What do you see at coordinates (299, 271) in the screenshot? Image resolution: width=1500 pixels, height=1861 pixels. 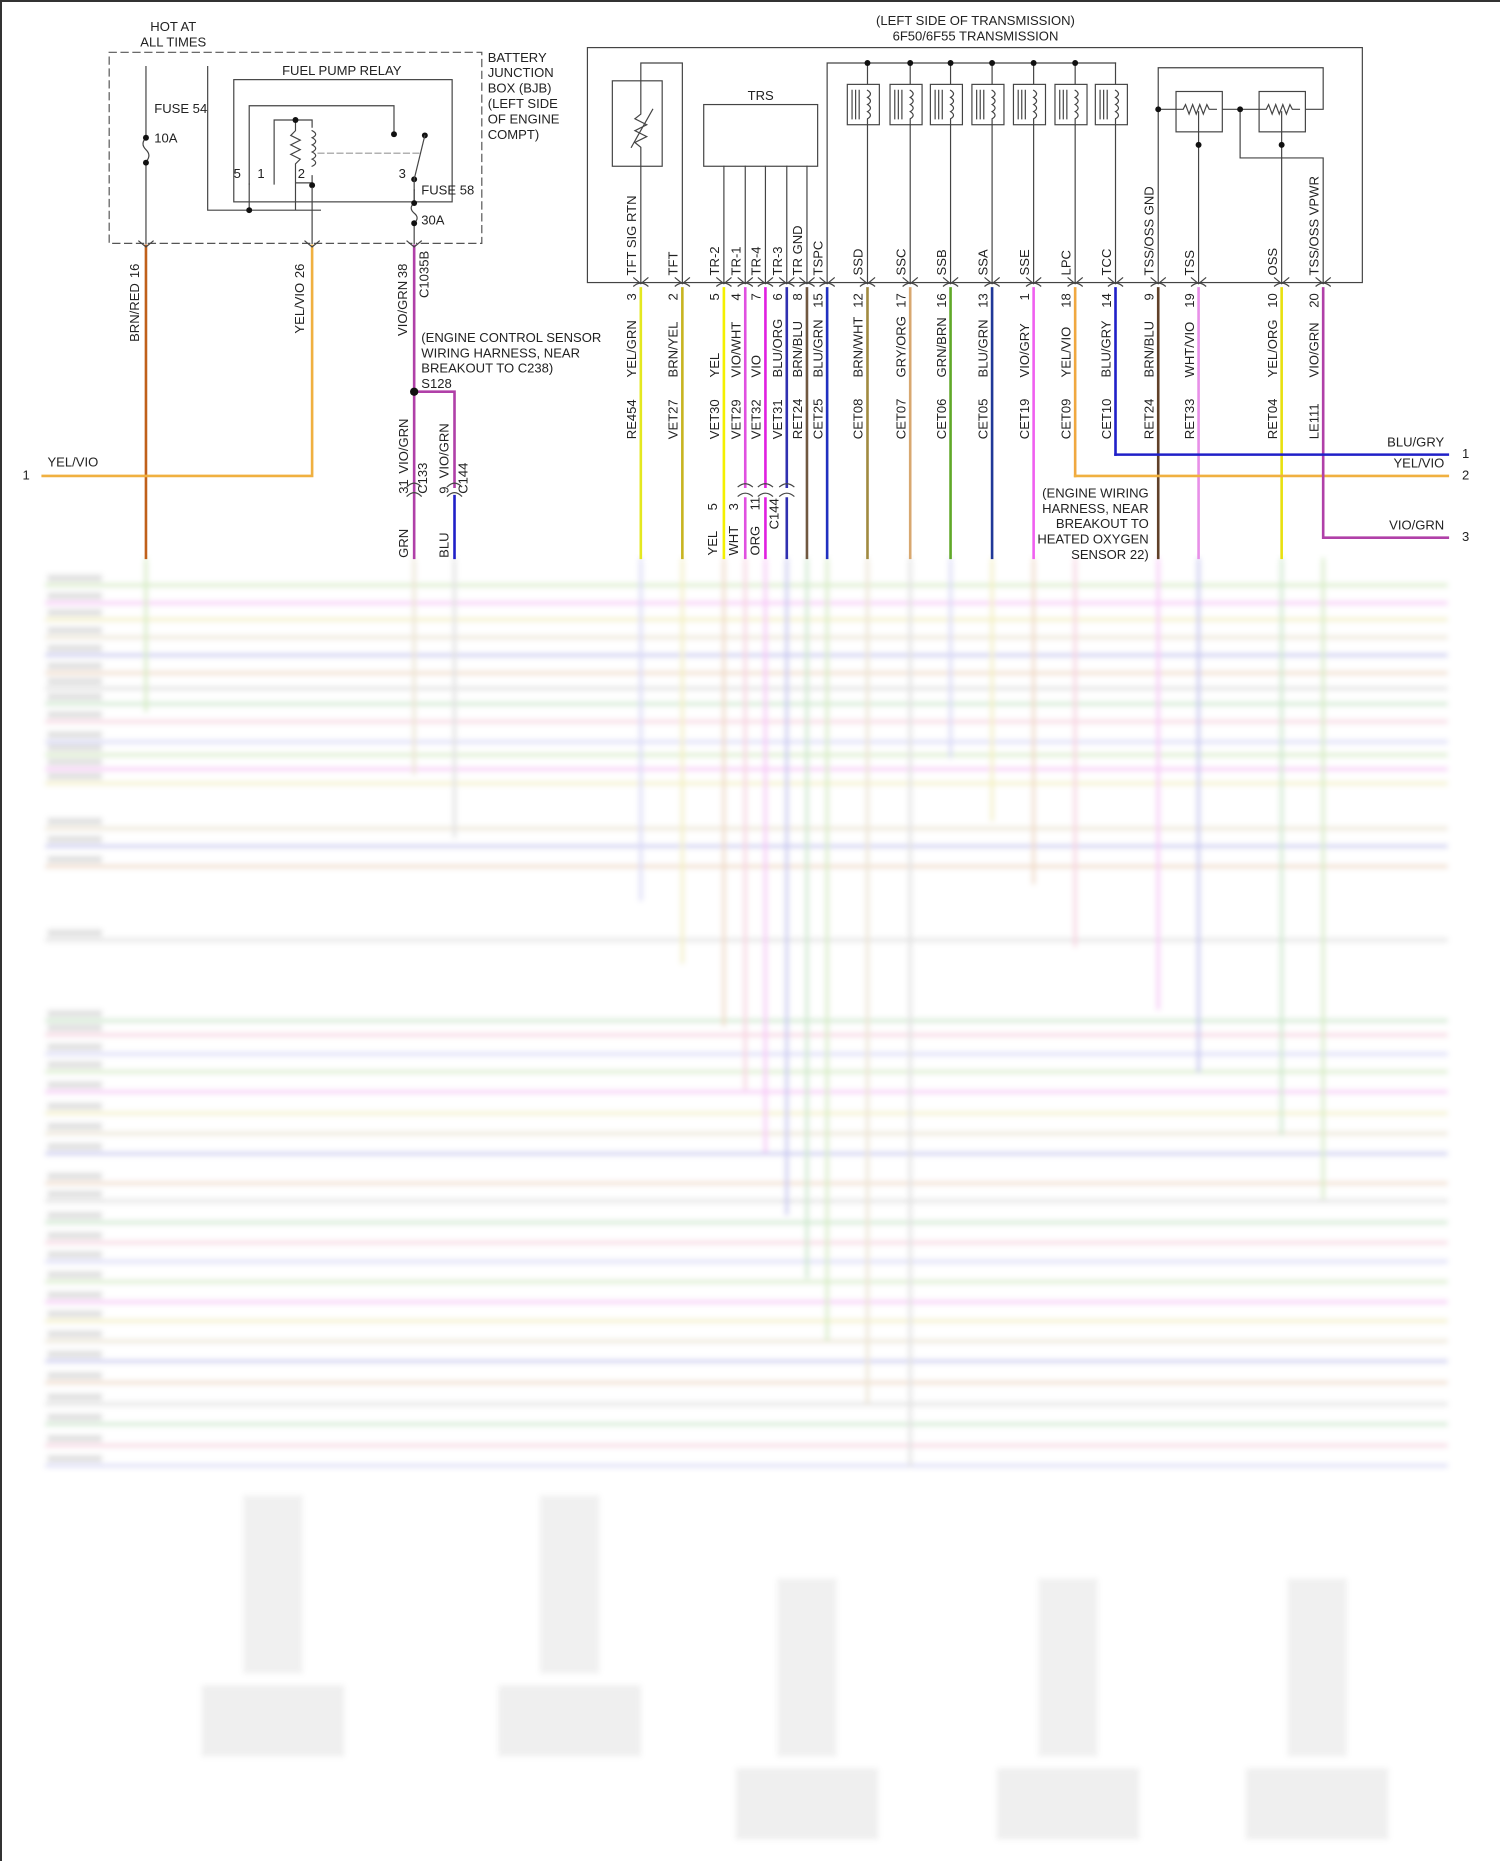 I see `pin-26: 26` at bounding box center [299, 271].